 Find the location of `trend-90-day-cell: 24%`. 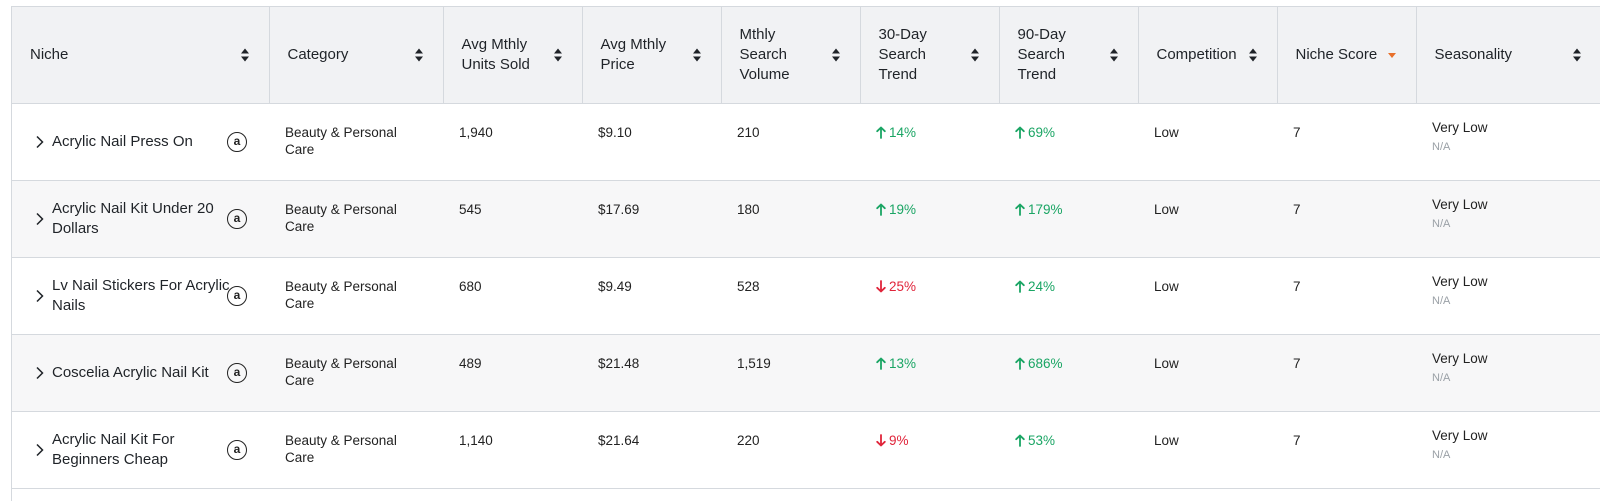

trend-90-day-cell: 24% is located at coordinates (1068, 295).